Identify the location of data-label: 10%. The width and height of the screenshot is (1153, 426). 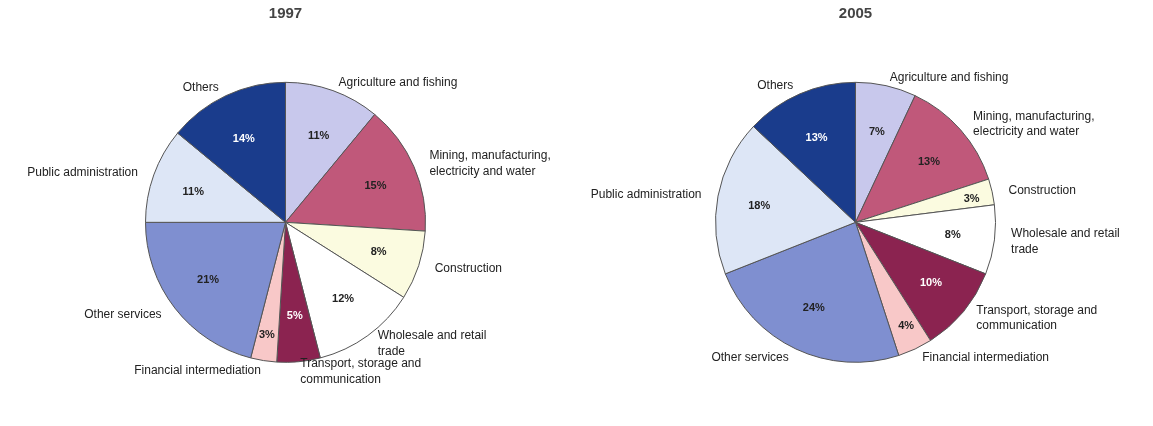
(931, 281).